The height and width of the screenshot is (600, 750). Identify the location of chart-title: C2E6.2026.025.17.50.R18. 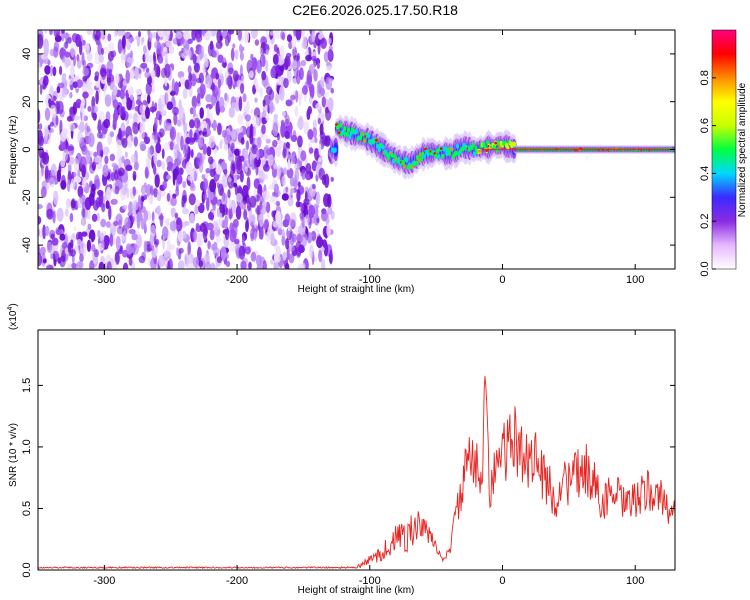
(375, 10).